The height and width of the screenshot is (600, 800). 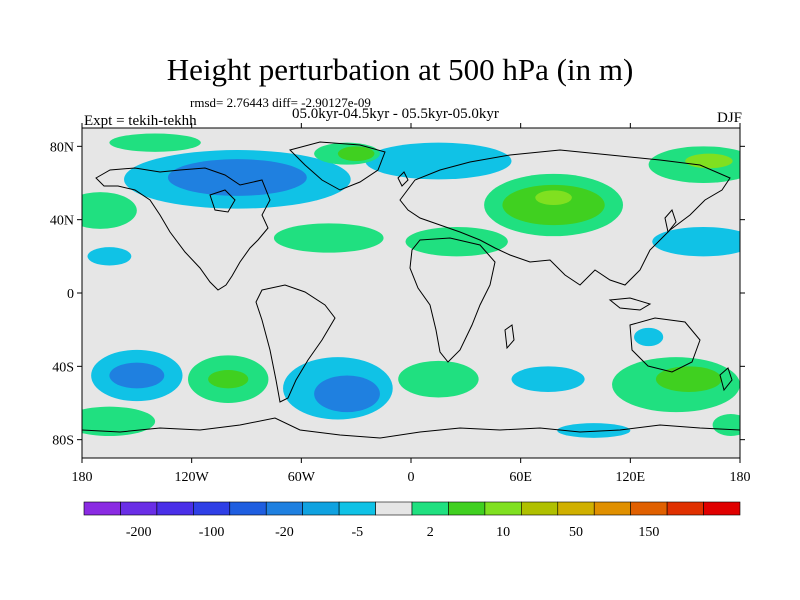 I want to click on y-tick-label: 0, so click(x=70, y=294).